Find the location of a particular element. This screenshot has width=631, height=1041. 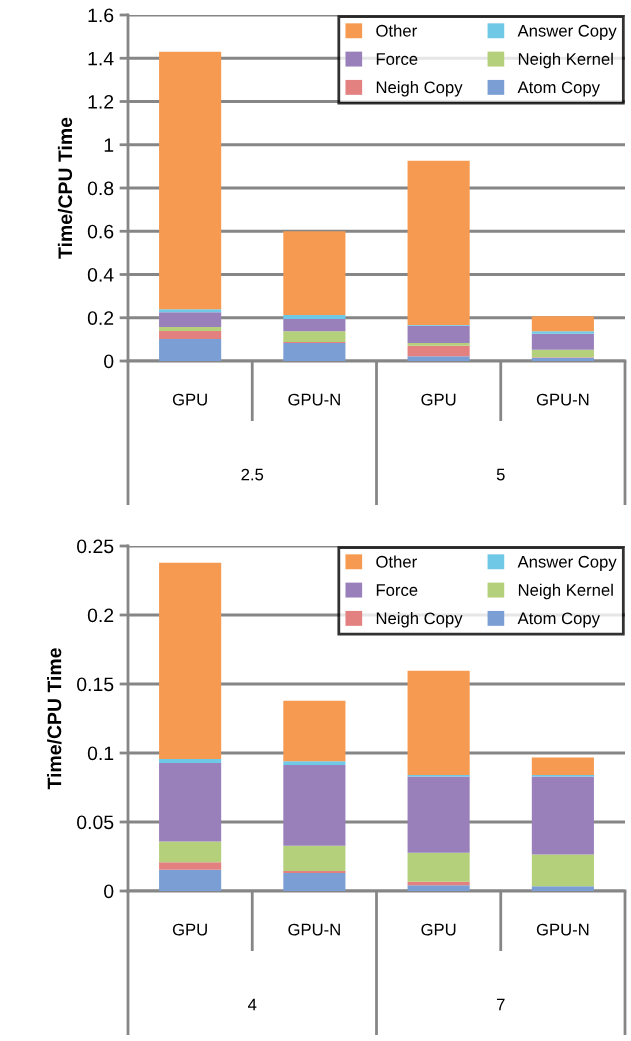

y-tick-label: 1.4 is located at coordinates (101, 58).